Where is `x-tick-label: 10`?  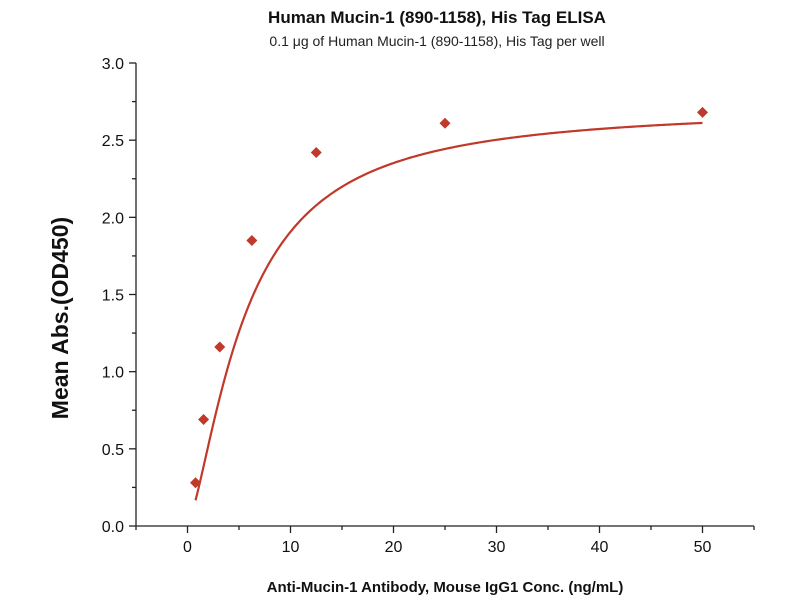
x-tick-label: 10 is located at coordinates (291, 547).